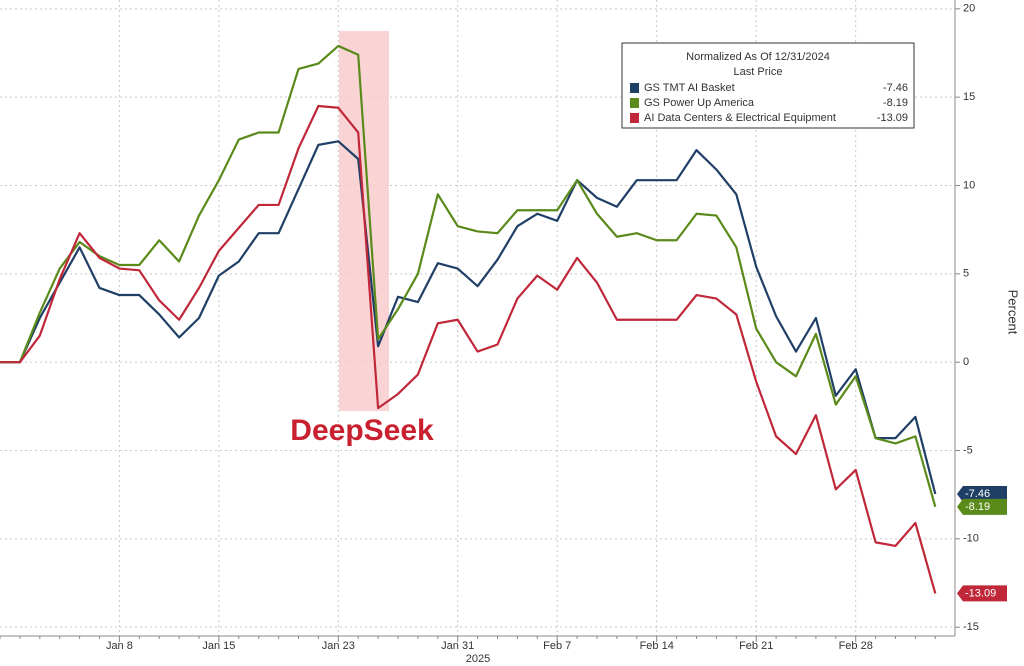  I want to click on y-tick-label: 20, so click(969, 9).